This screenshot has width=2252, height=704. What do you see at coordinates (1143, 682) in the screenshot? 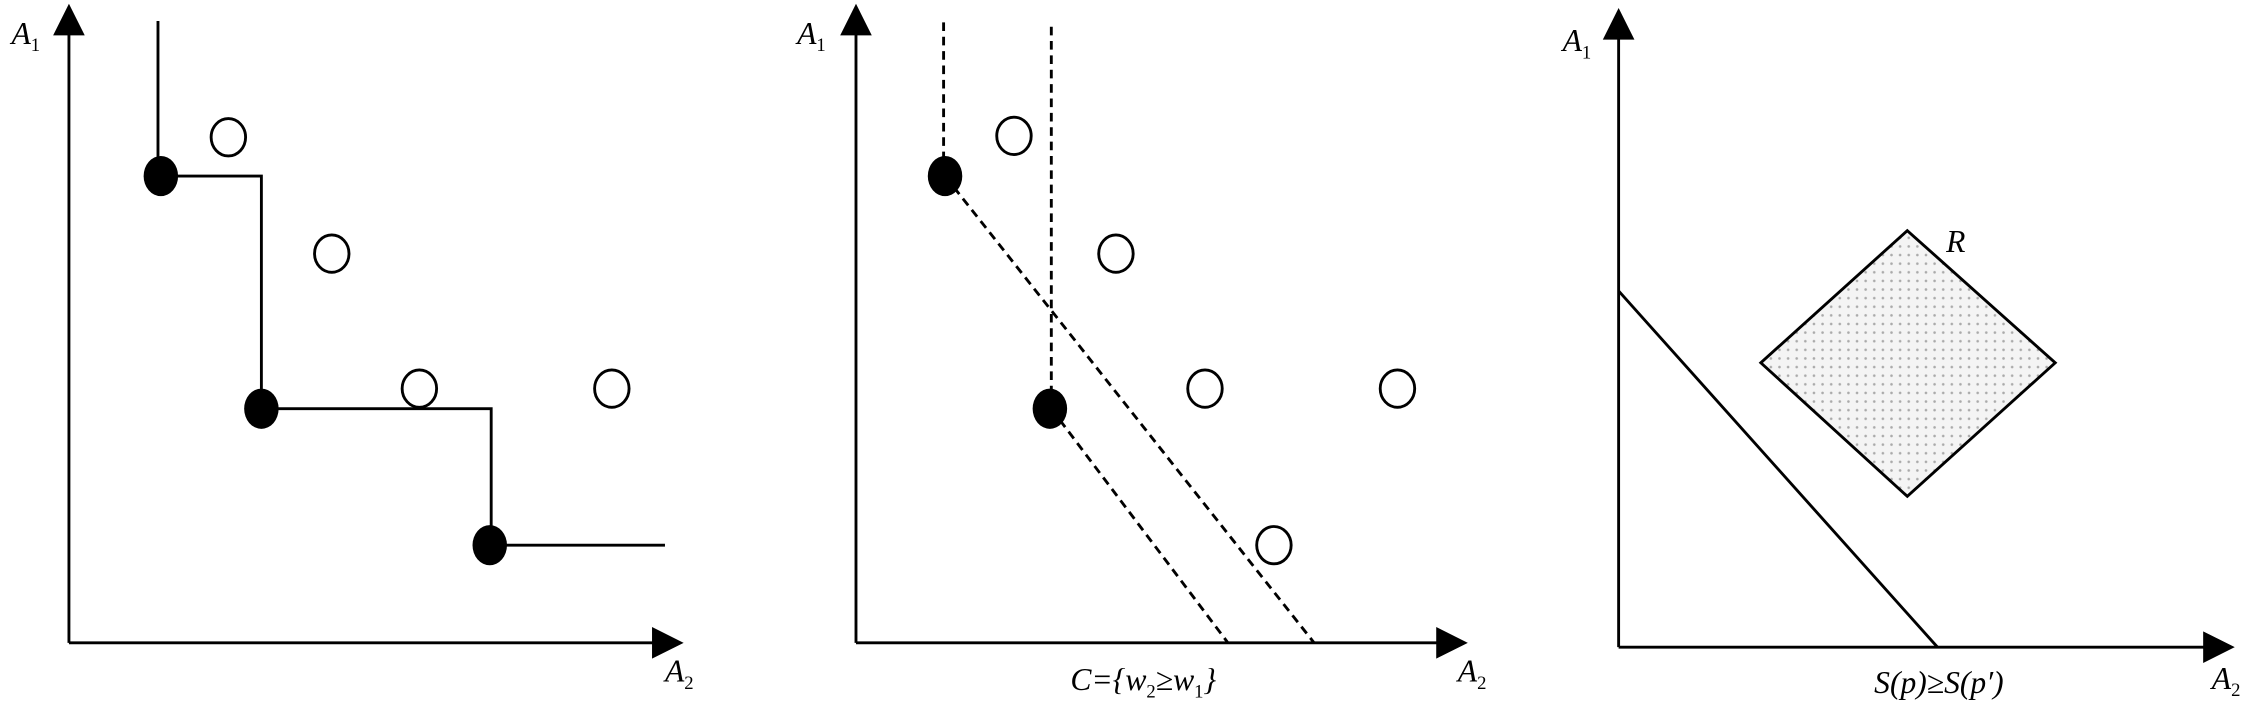
I see `caption: C={w2≥w1}` at bounding box center [1143, 682].